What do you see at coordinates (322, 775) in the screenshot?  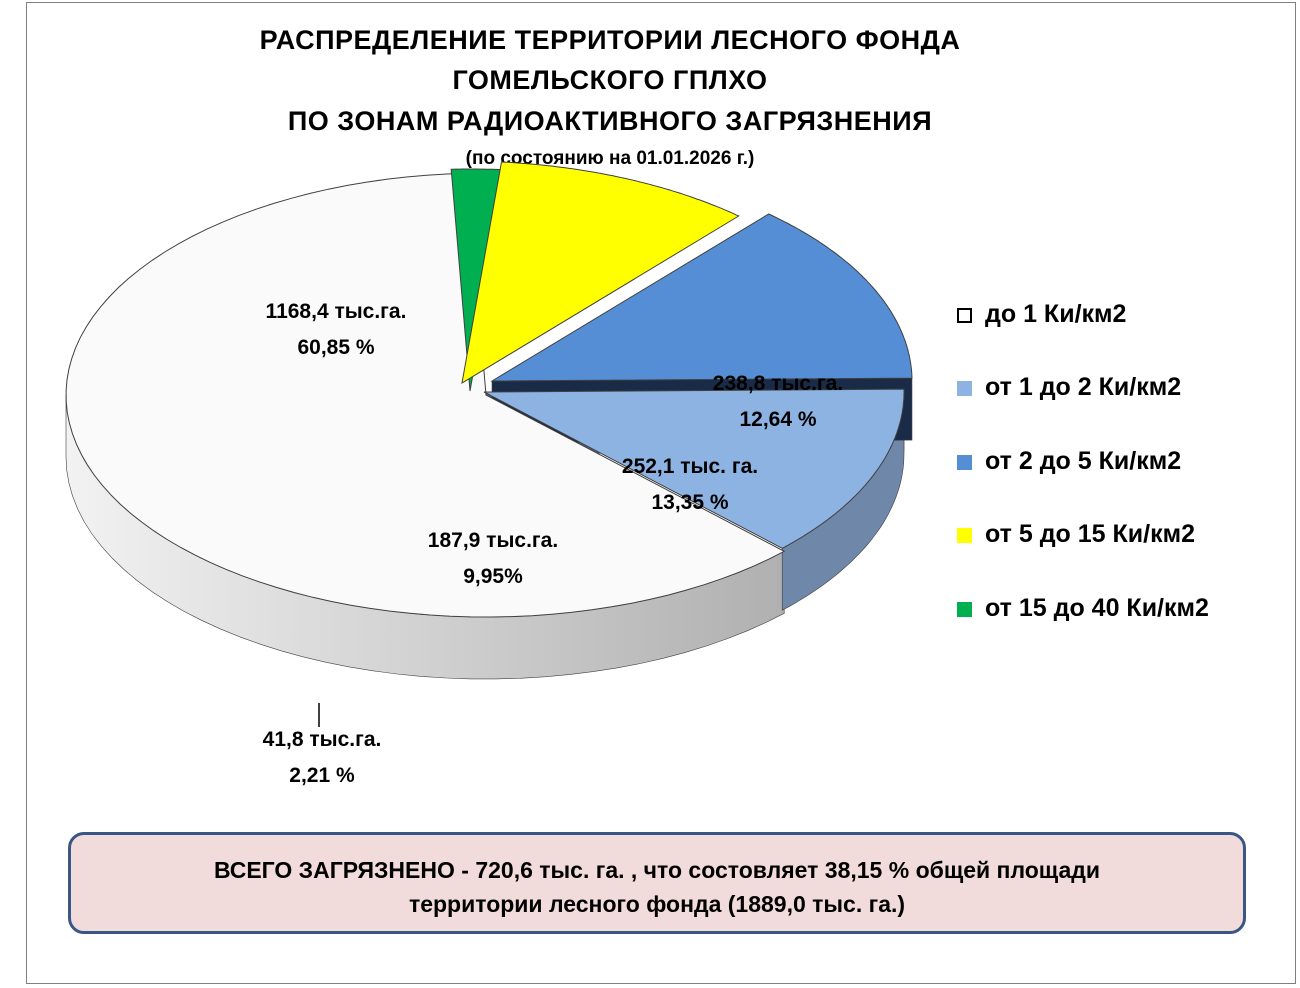 I see `slice-label-percent-5: 2,21 %` at bounding box center [322, 775].